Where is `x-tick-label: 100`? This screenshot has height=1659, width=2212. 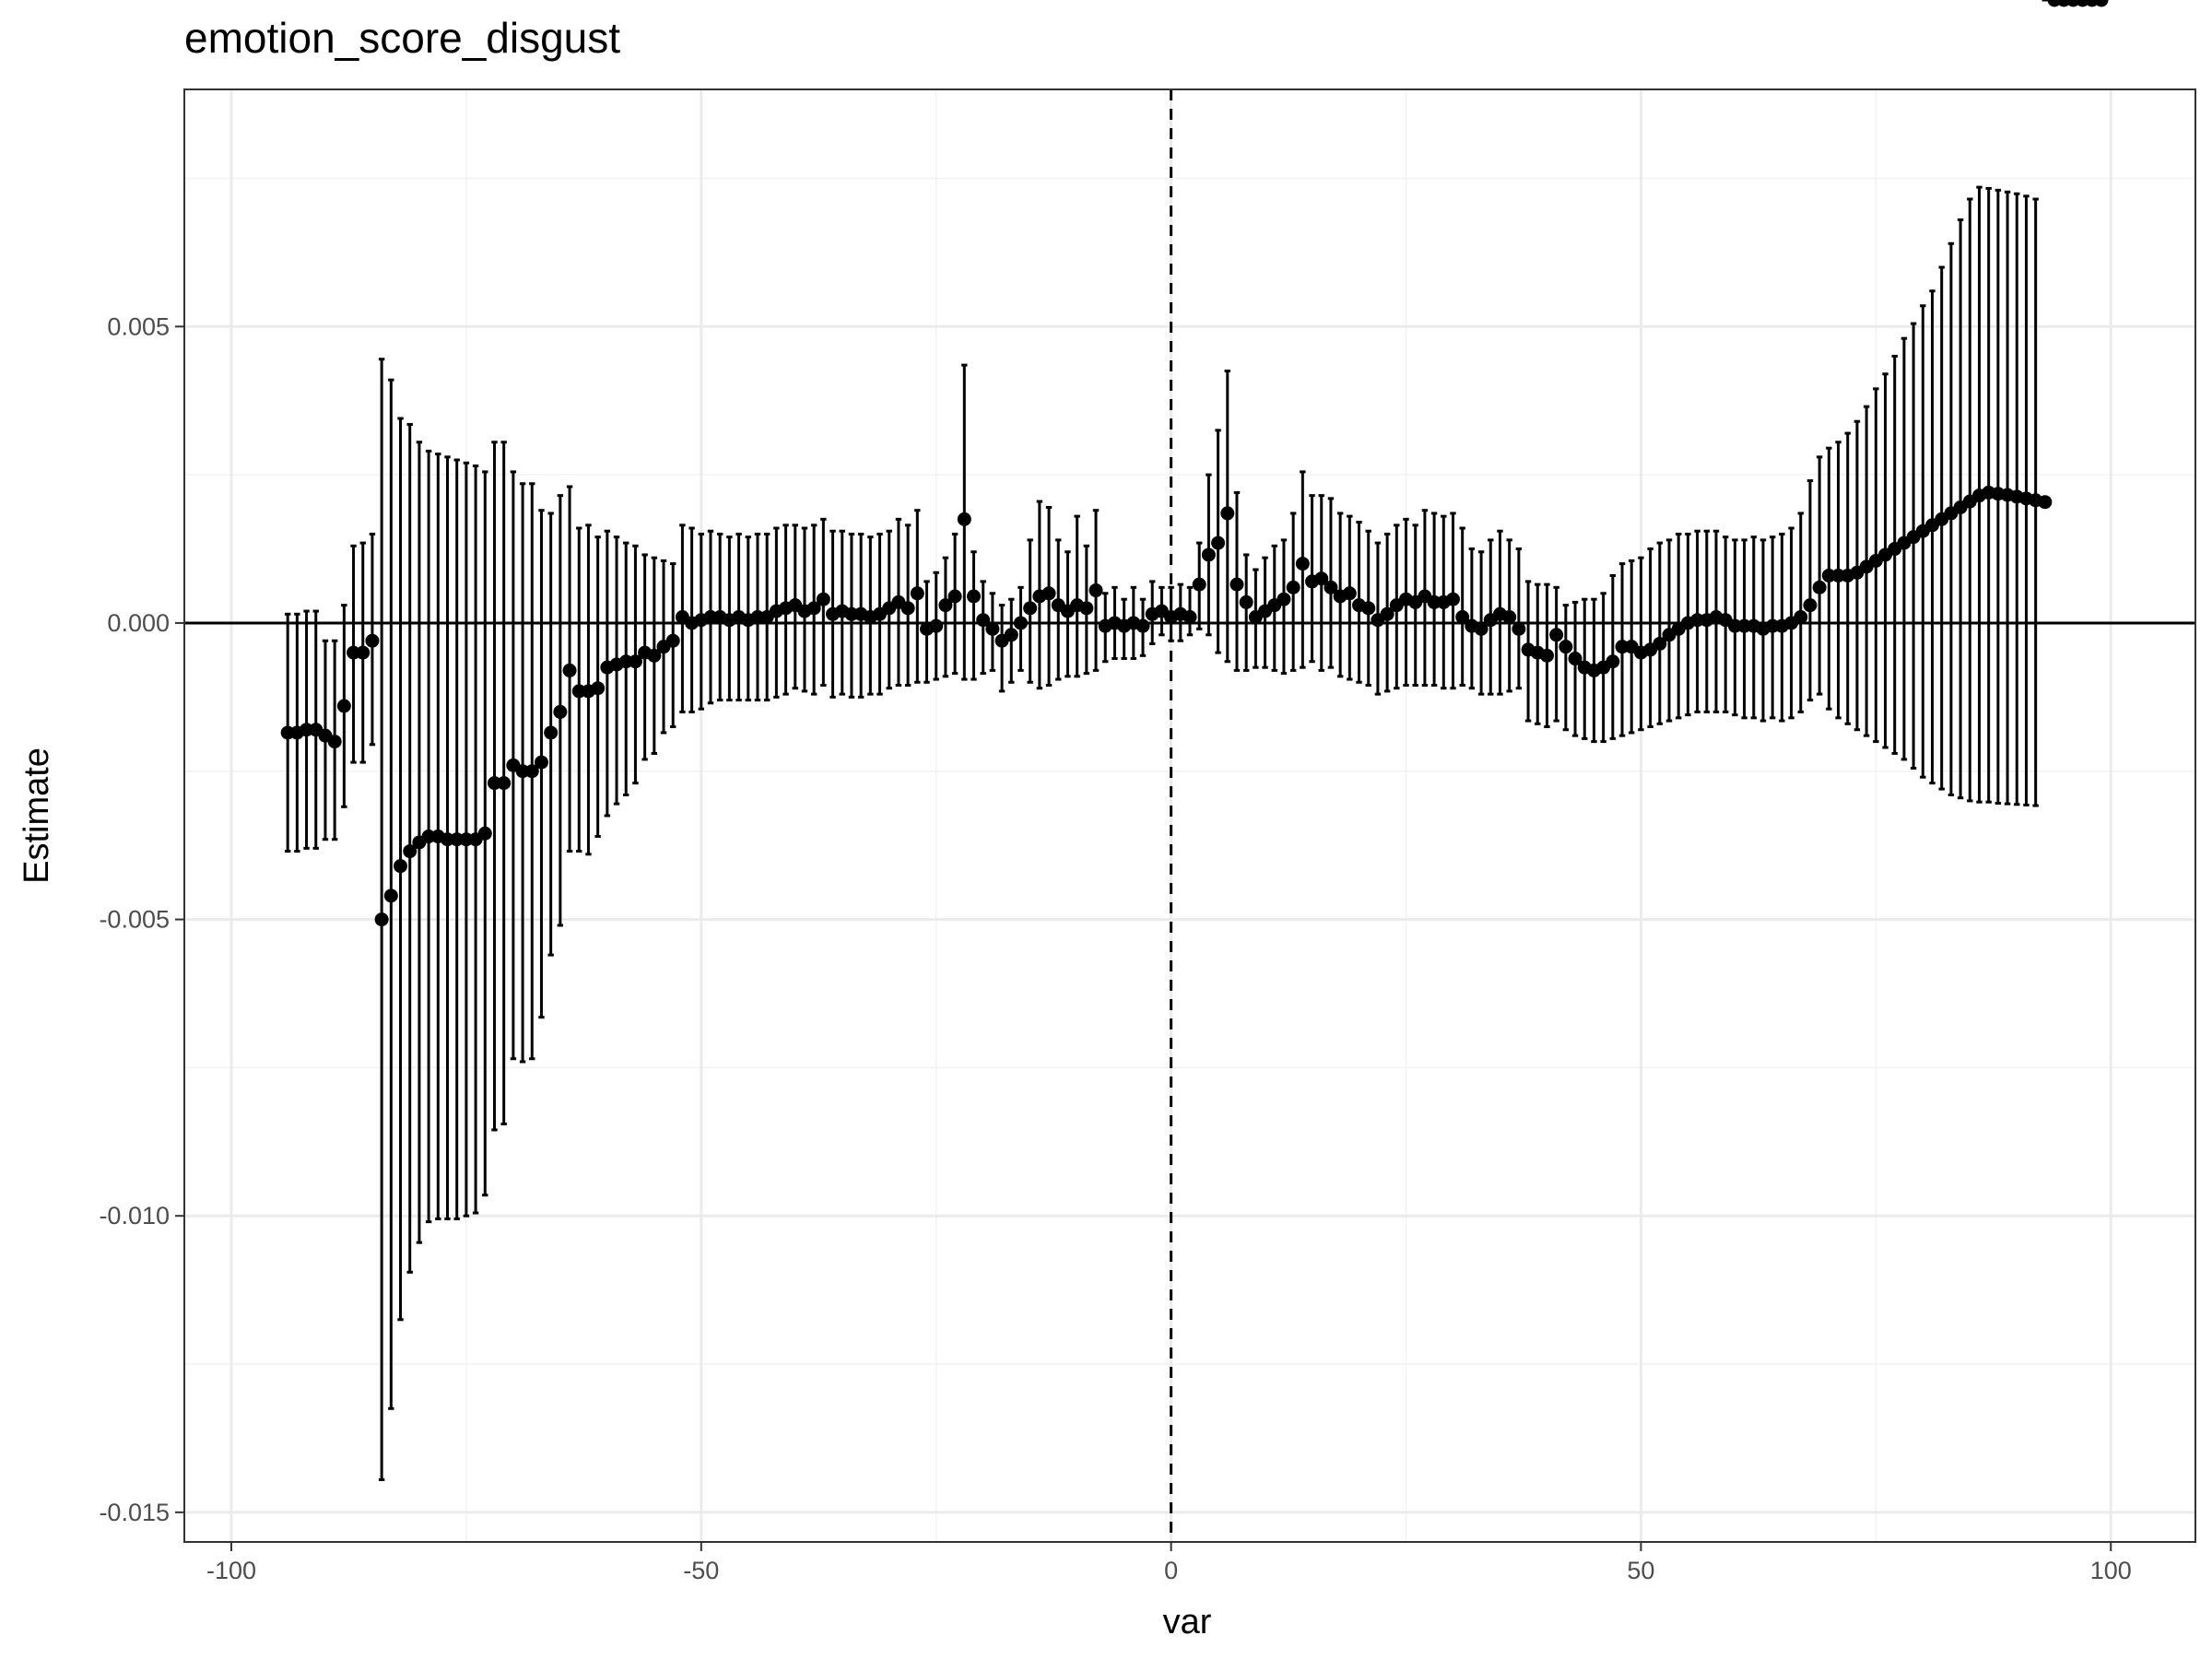 x-tick-label: 100 is located at coordinates (2111, 1570).